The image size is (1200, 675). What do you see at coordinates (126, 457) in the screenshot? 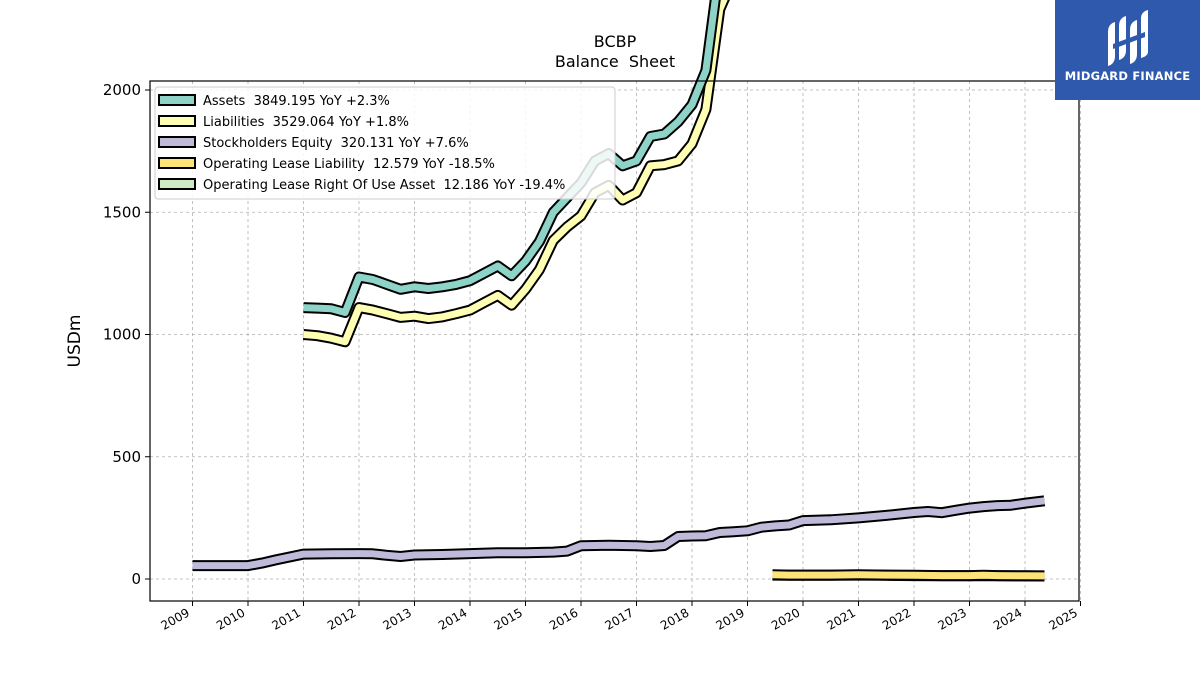
I see `y-tick-label: 500` at bounding box center [126, 457].